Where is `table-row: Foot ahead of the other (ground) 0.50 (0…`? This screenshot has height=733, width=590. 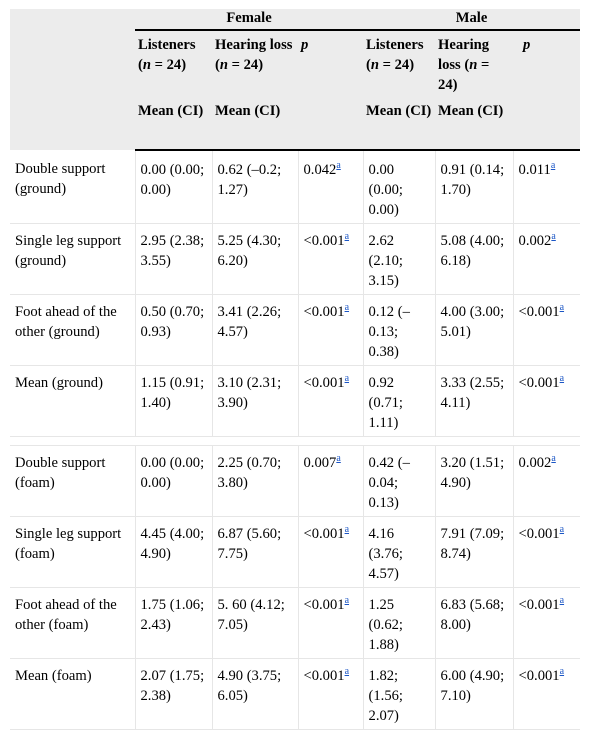
table-row: Foot ahead of the other (ground) 0.50 (0… is located at coordinates (295, 330).